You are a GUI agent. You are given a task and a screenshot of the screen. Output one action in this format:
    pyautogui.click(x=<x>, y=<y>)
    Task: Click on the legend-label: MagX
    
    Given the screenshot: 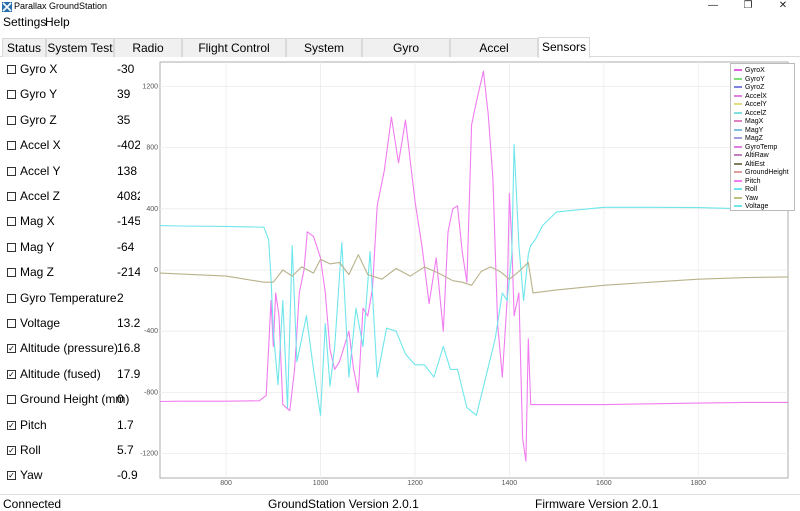 What is the action you would take?
    pyautogui.click(x=754, y=121)
    